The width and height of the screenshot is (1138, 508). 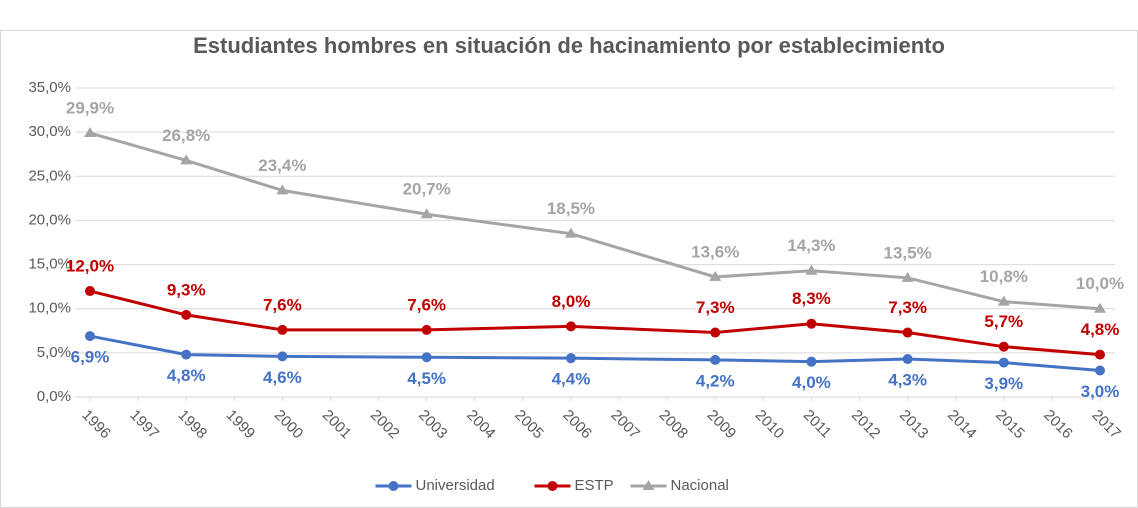 I want to click on y-tick-label: 20,0%, so click(x=49, y=219).